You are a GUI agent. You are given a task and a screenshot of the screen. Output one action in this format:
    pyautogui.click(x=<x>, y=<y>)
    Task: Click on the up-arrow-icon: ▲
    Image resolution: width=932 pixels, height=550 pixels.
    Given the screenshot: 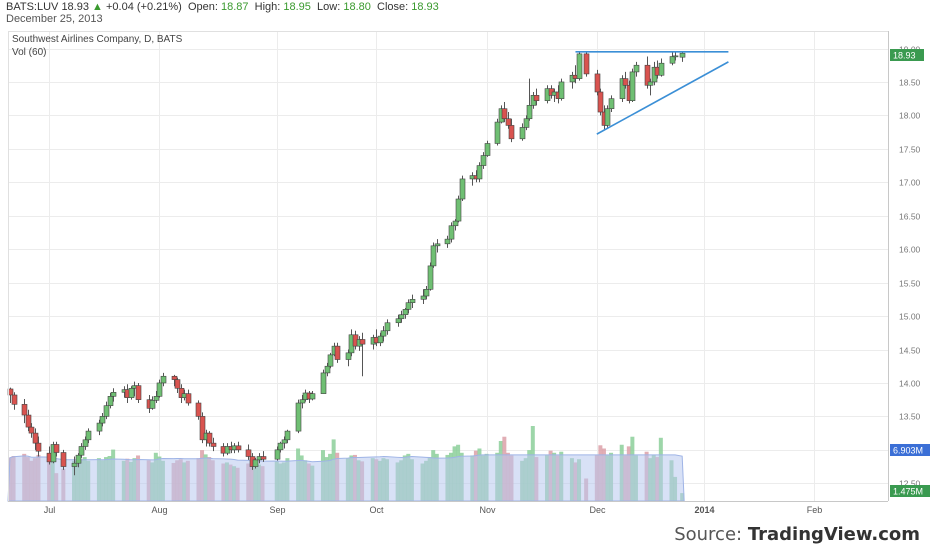 What is the action you would take?
    pyautogui.click(x=97, y=7)
    